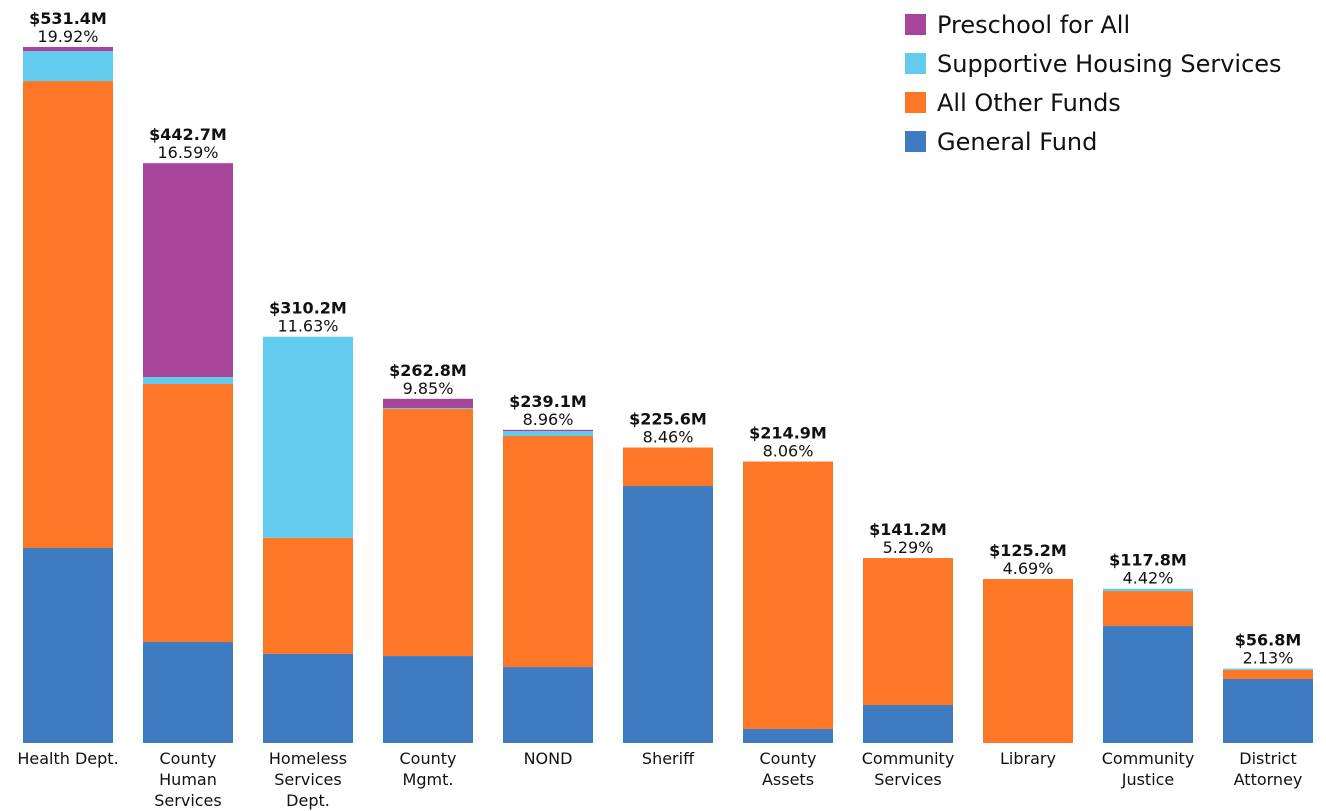 Image resolution: width=1326 pixels, height=811 pixels. Describe the element at coordinates (308, 308) in the screenshot. I see `total-label: $310.2M` at that location.